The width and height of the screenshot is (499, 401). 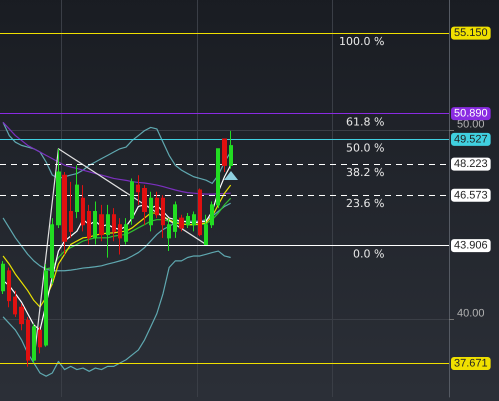 What do you see at coordinates (471, 124) in the screenshot?
I see `y-tick-label: 50.00` at bounding box center [471, 124].